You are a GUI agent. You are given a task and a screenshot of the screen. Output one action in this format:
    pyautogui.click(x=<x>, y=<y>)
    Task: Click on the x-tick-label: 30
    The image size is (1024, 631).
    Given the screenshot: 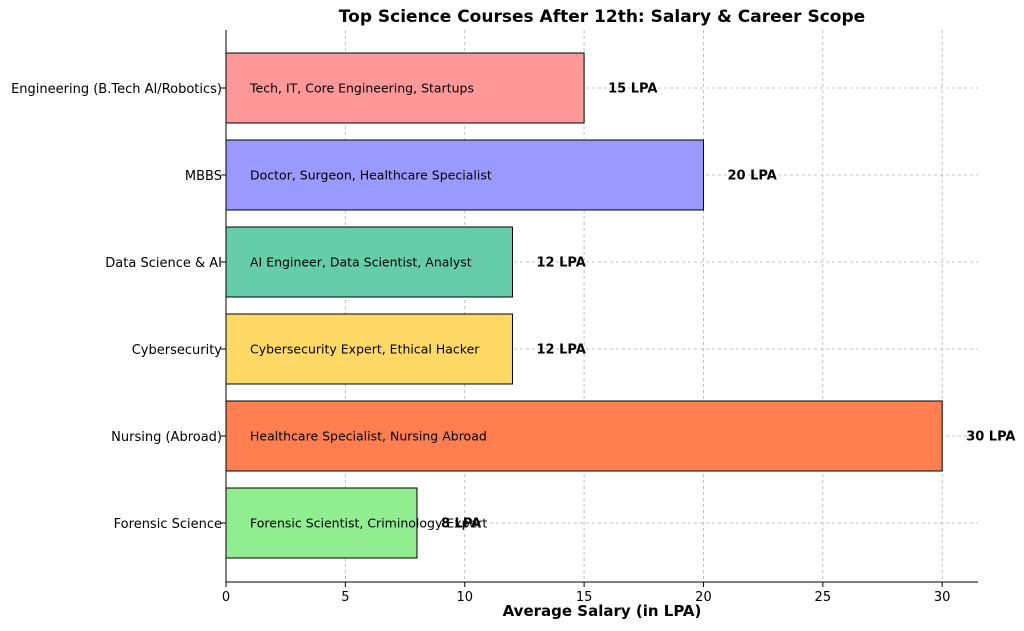 What is the action you would take?
    pyautogui.click(x=942, y=597)
    